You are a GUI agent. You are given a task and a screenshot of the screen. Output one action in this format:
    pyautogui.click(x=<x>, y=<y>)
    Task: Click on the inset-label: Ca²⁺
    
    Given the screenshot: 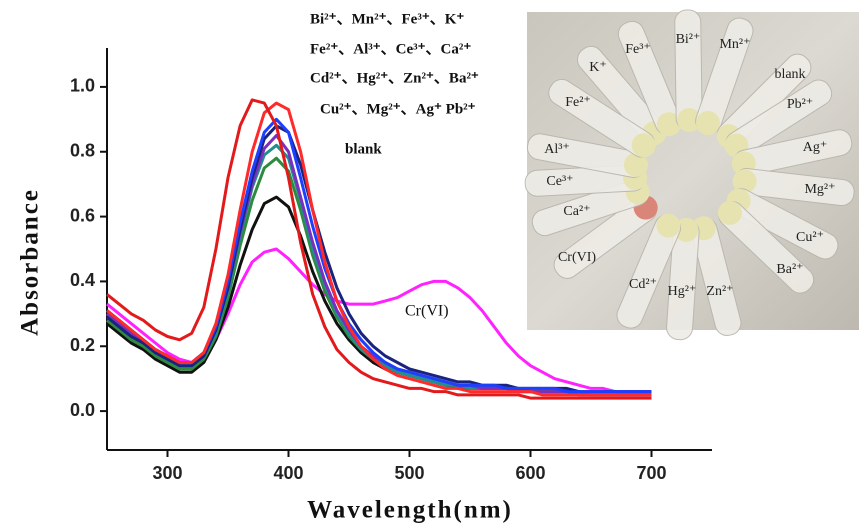 What is the action you would take?
    pyautogui.click(x=576, y=211)
    